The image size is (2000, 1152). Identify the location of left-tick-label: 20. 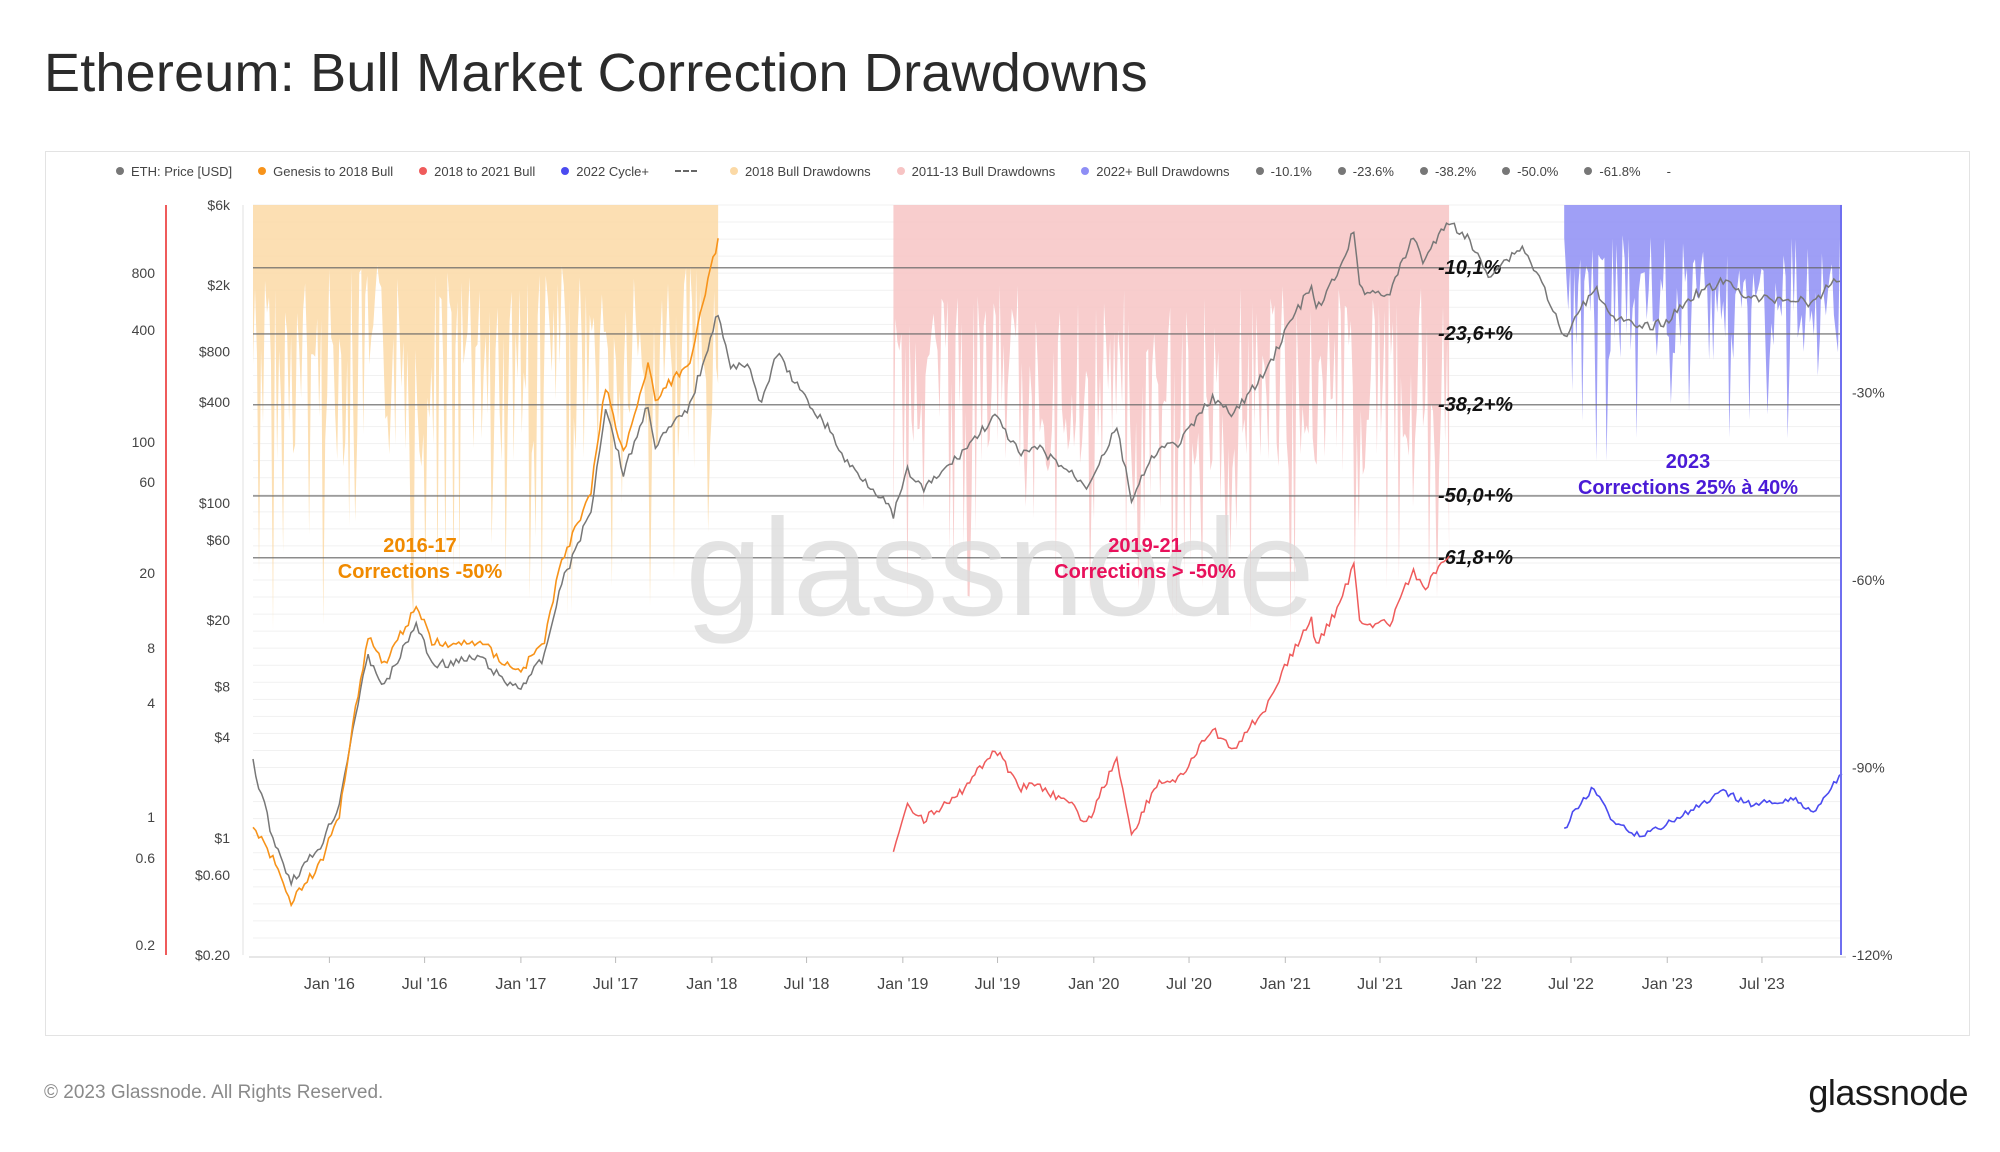
(147, 573).